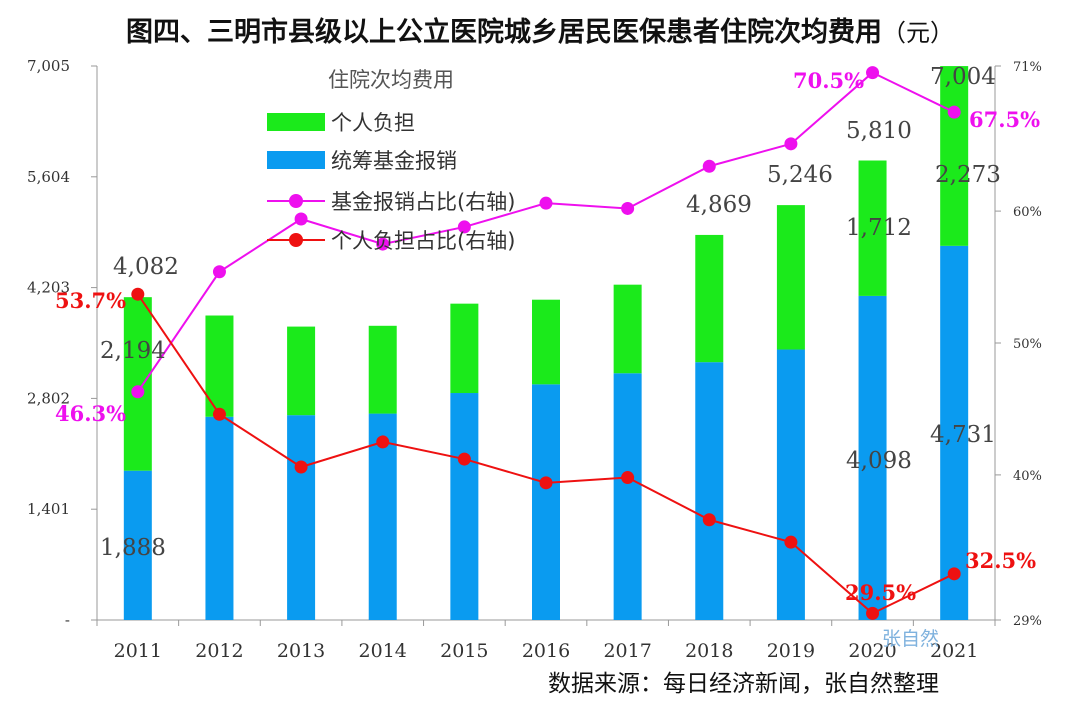  What do you see at coordinates (791, 144) in the screenshot?
I see `point-fund-ratio-2019` at bounding box center [791, 144].